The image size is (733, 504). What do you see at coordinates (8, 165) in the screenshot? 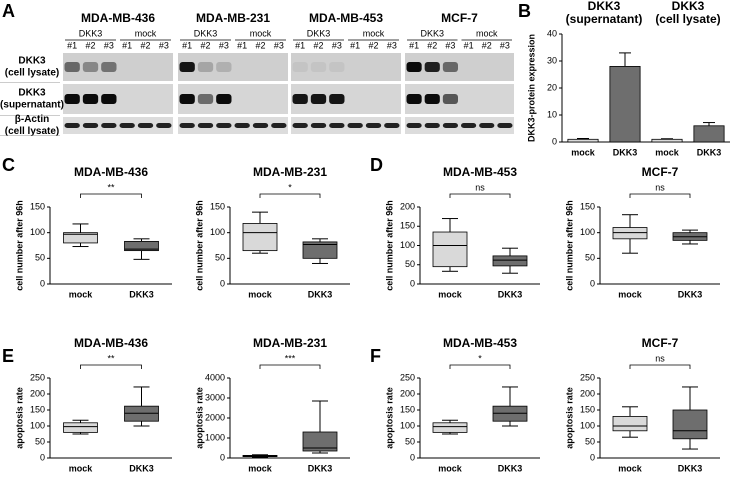
I see `panel-label: C` at bounding box center [8, 165].